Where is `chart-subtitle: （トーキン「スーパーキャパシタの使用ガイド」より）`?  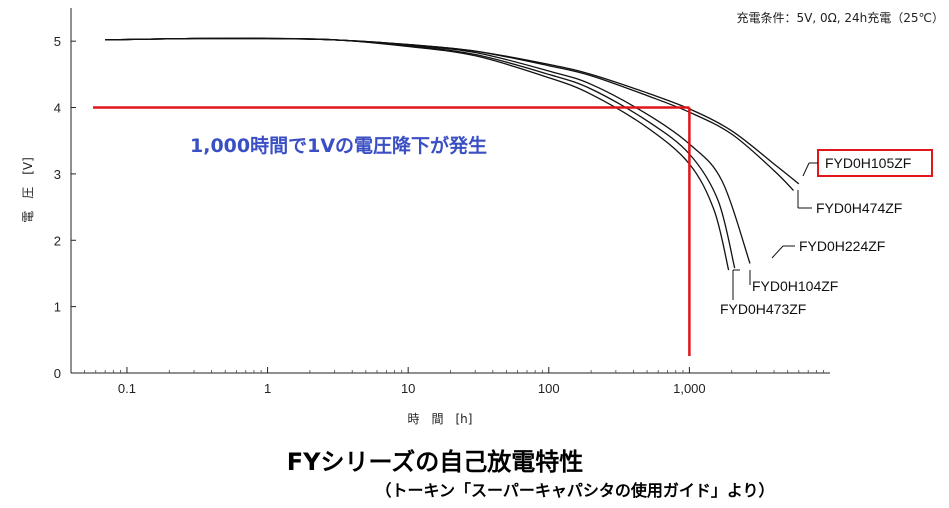 chart-subtitle: （トーキン「スーパーキャパシタの使用ガイド」より） is located at coordinates (575, 490).